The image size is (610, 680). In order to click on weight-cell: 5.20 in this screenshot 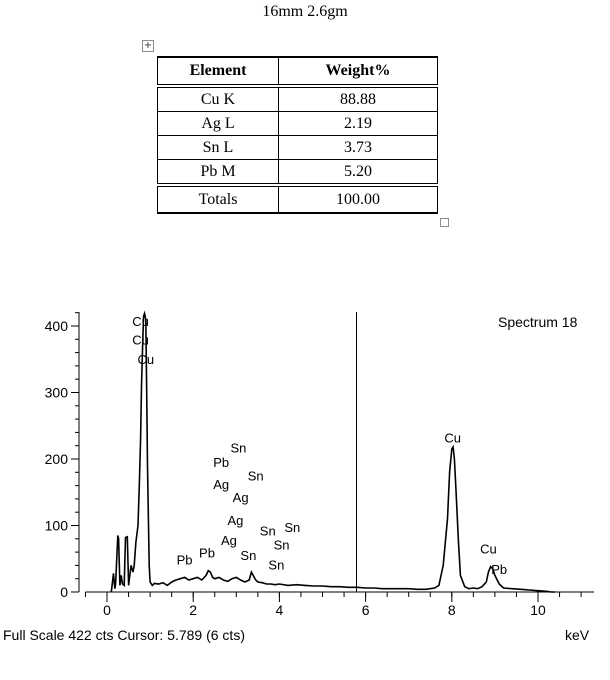, I will do `click(358, 172)`.